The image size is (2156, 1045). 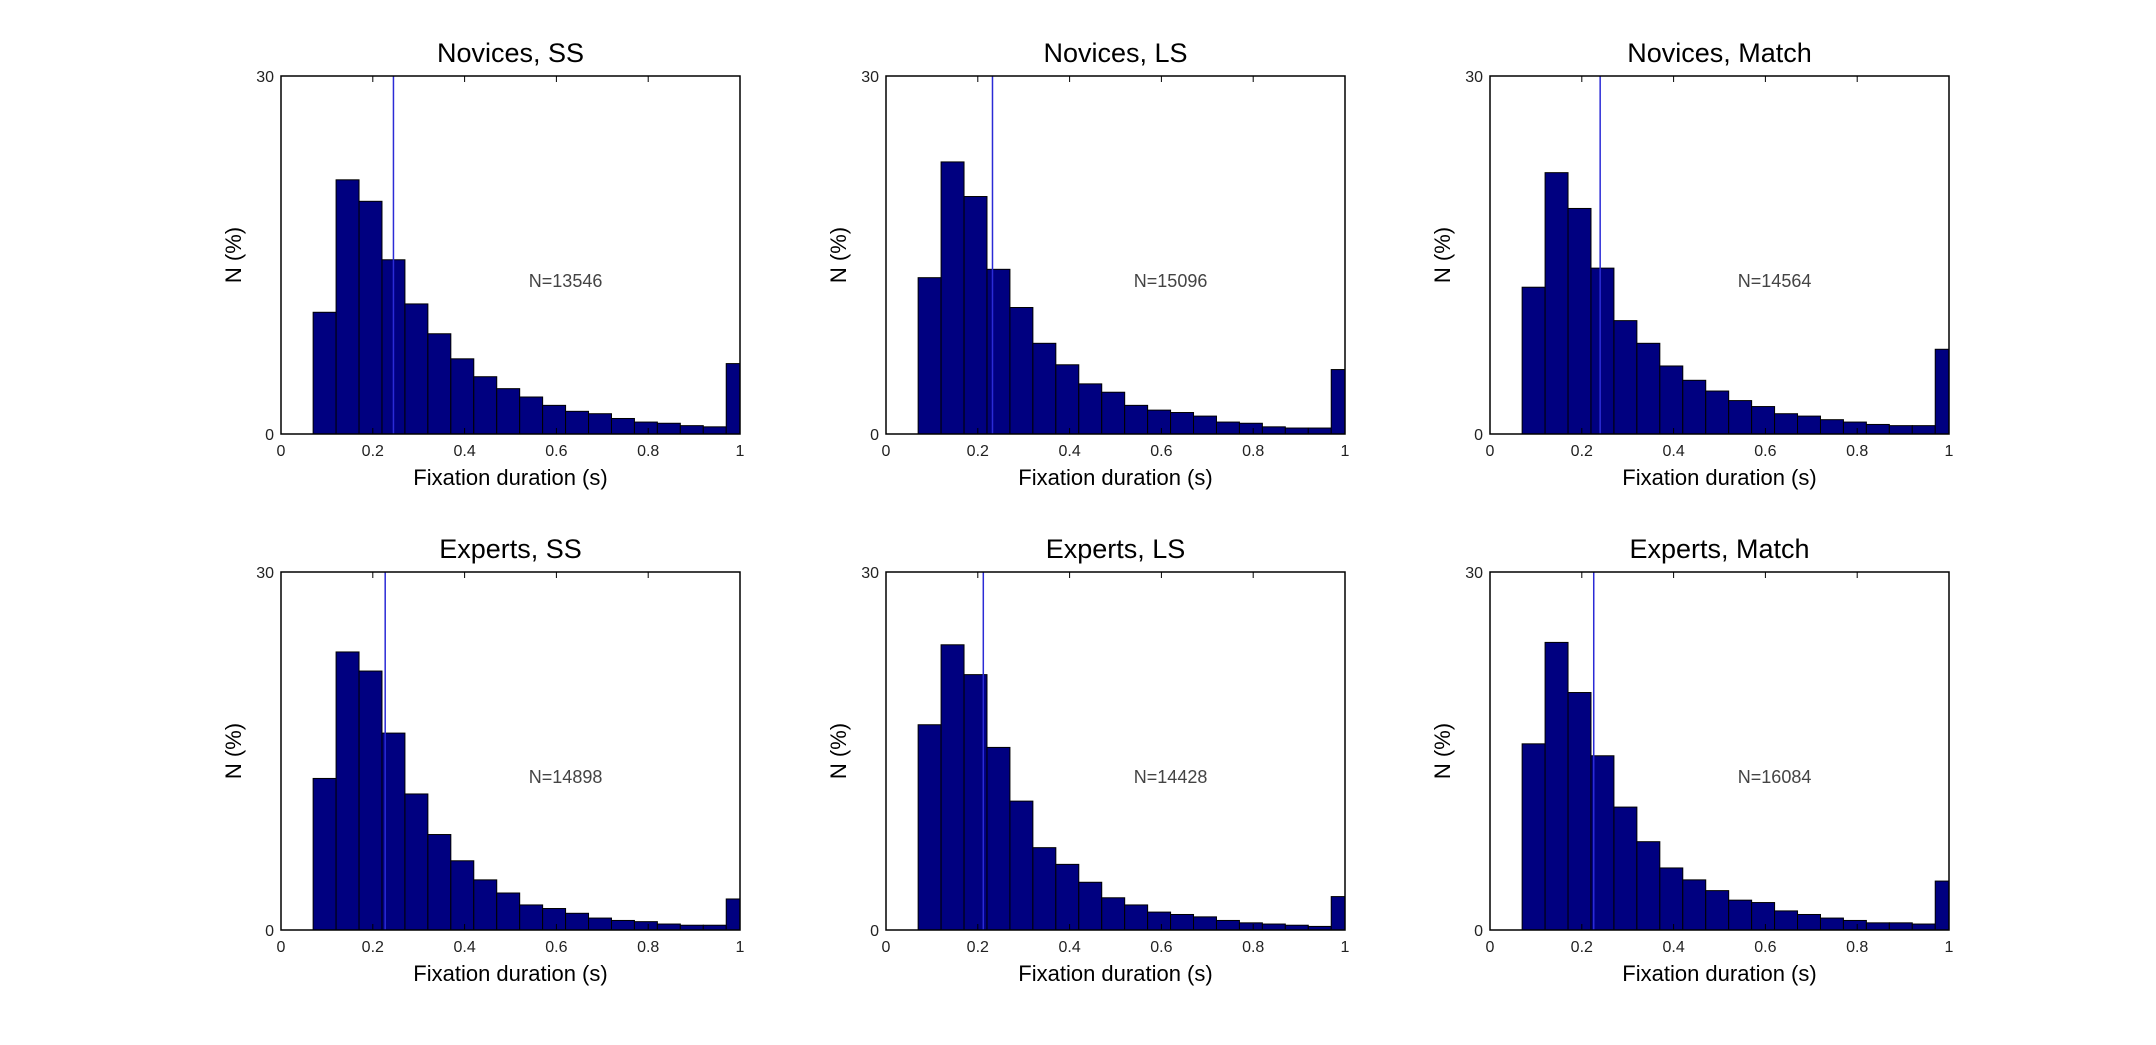 I want to click on panel-title: Novices, Match, so click(x=1719, y=53).